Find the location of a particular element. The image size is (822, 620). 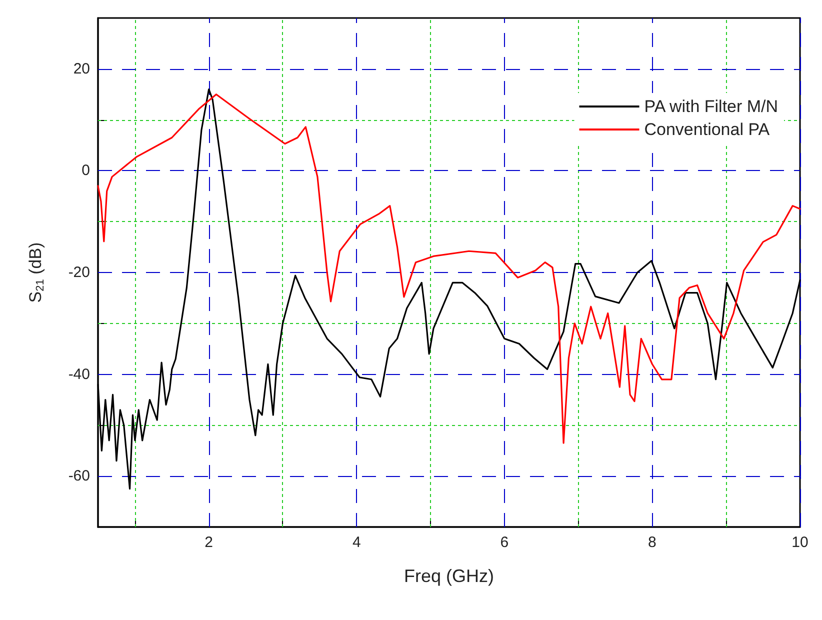

legend-label: Conventional PA is located at coordinates (707, 129).